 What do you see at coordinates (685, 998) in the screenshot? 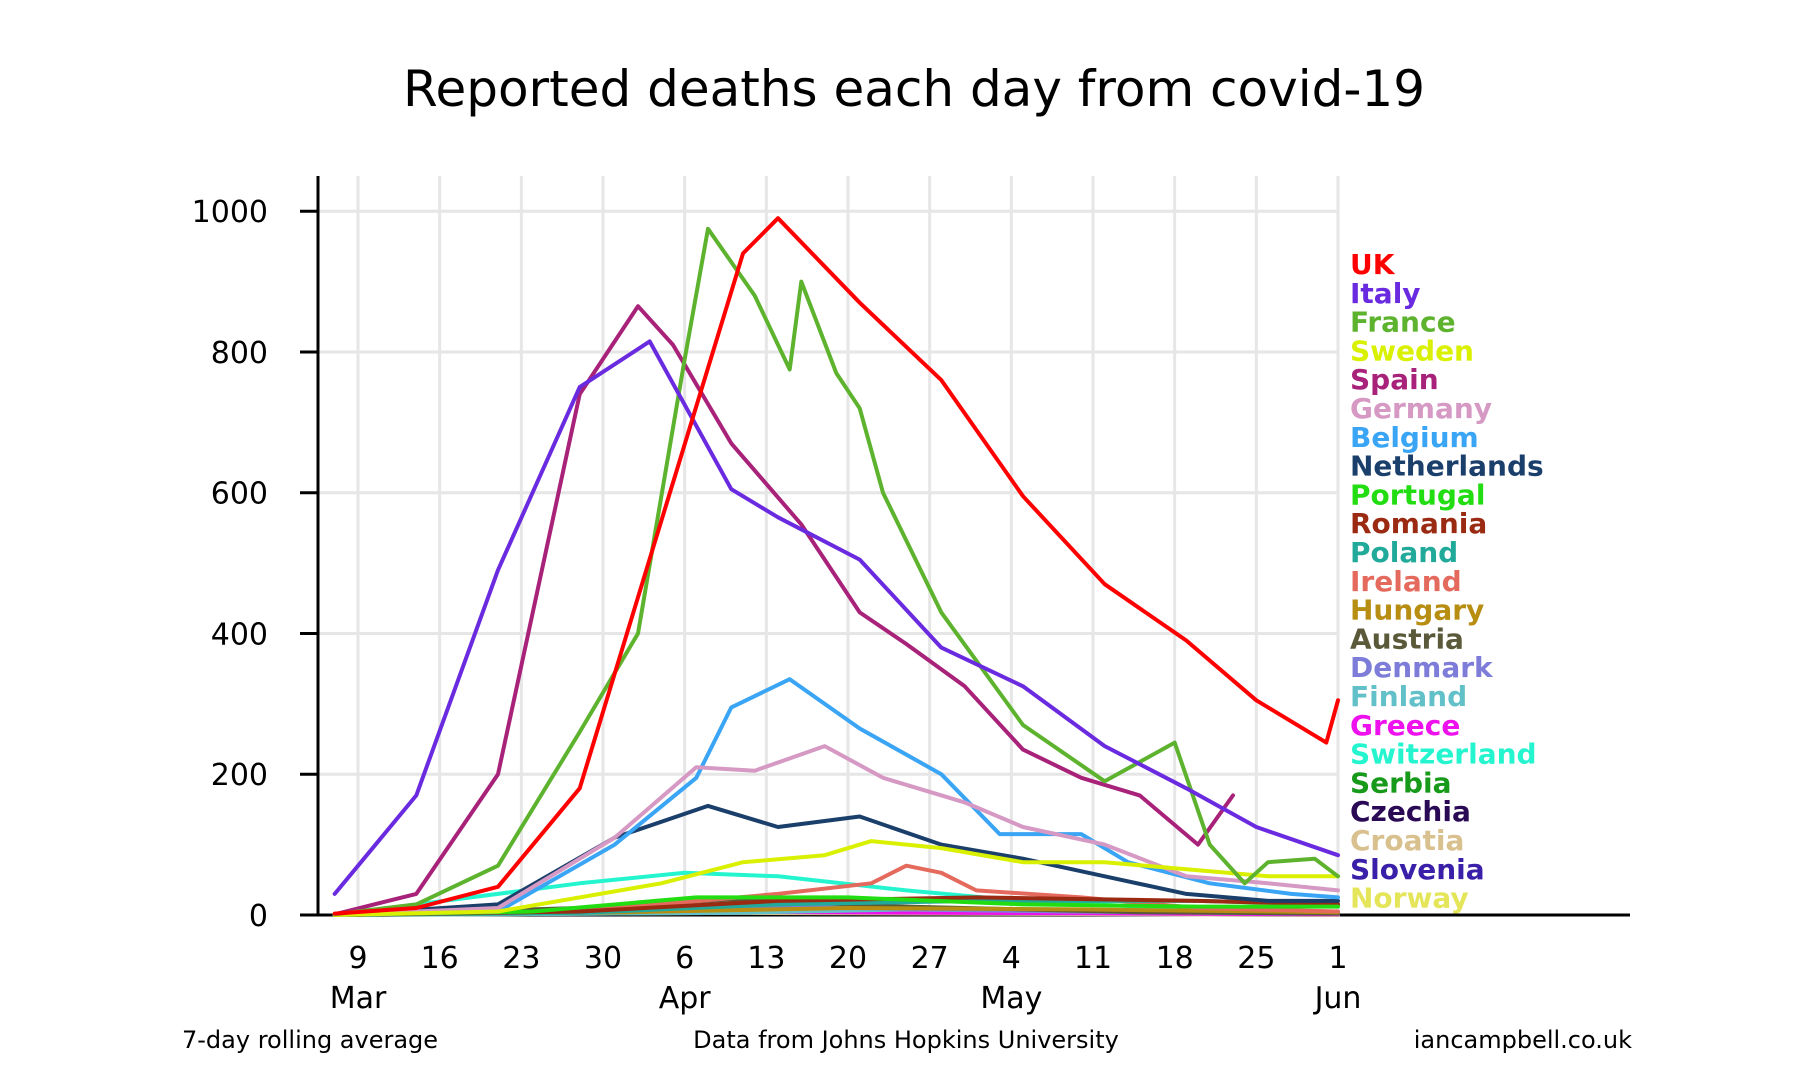
I see `x-month-label-1: Apr` at bounding box center [685, 998].